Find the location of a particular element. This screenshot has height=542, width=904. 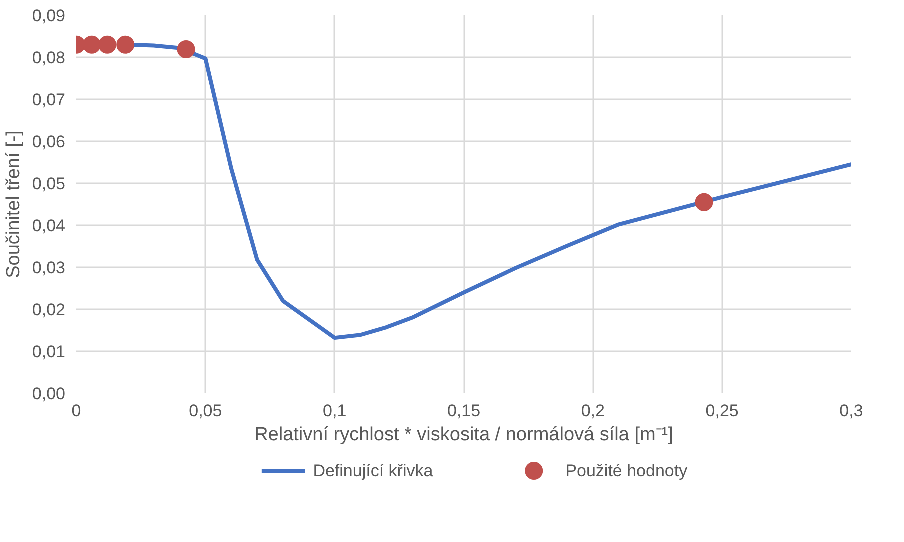

x-tick-label: 0,15 is located at coordinates (464, 411).